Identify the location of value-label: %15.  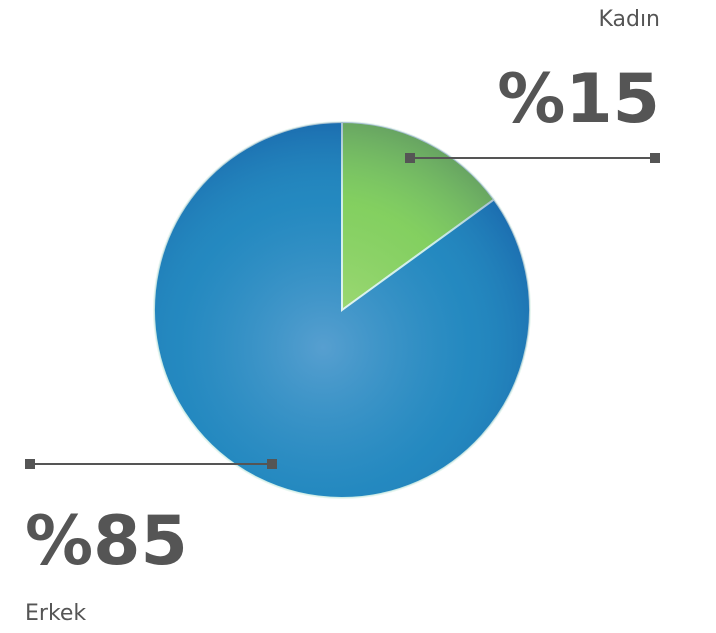
(578, 99).